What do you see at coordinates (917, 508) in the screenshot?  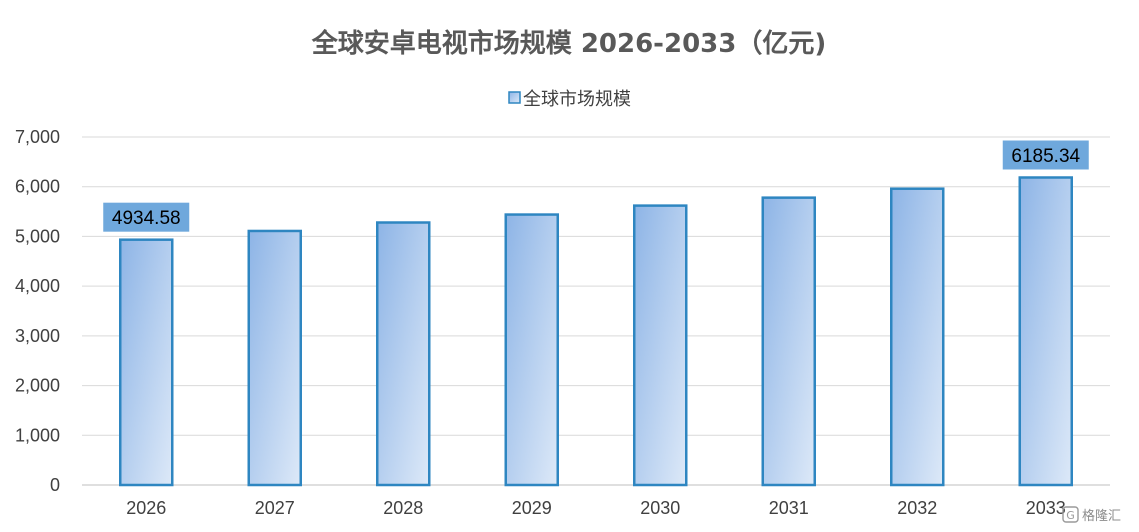 I see `x-tick-label: 2032` at bounding box center [917, 508].